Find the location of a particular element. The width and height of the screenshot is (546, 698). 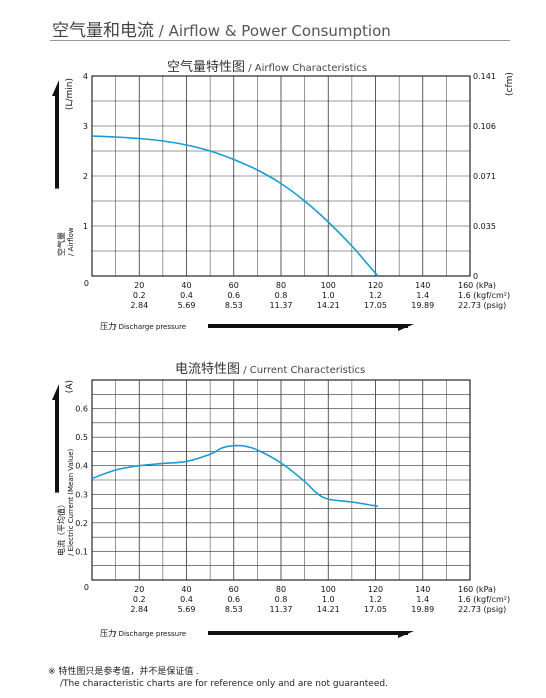

current-title-cn: 电流特性图 is located at coordinates (208, 369).